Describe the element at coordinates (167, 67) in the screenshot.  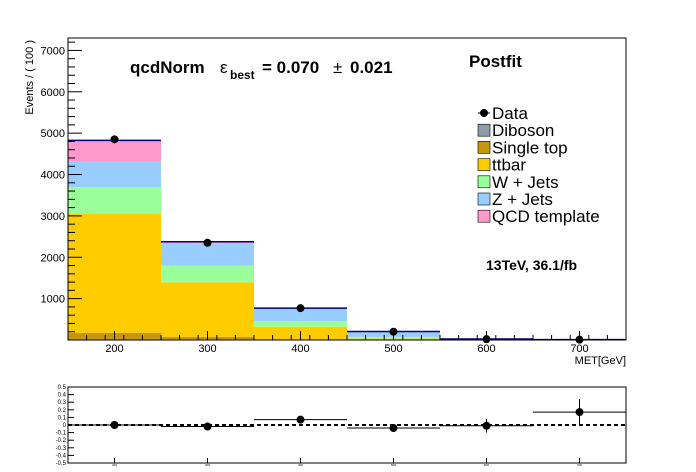
I see `fit-label: qcdNorm` at that location.